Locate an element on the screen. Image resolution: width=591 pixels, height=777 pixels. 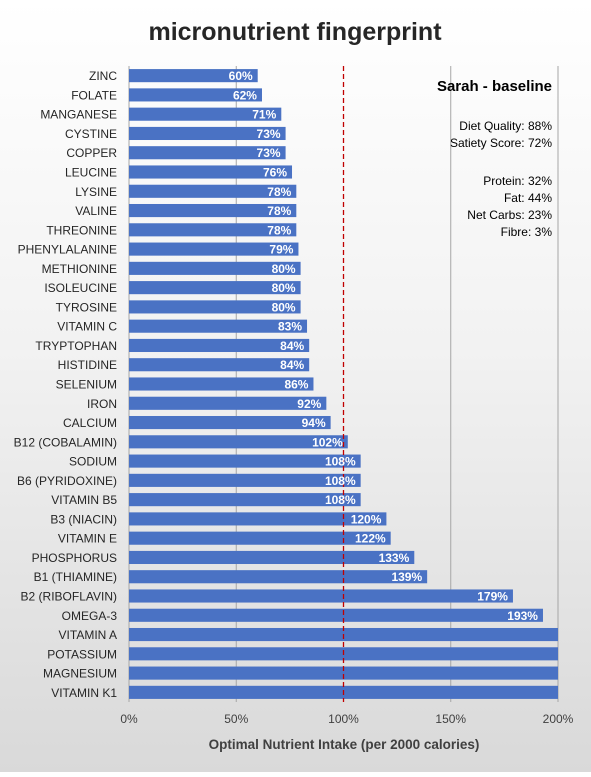
category-label: SODIUM is located at coordinates (93, 462).